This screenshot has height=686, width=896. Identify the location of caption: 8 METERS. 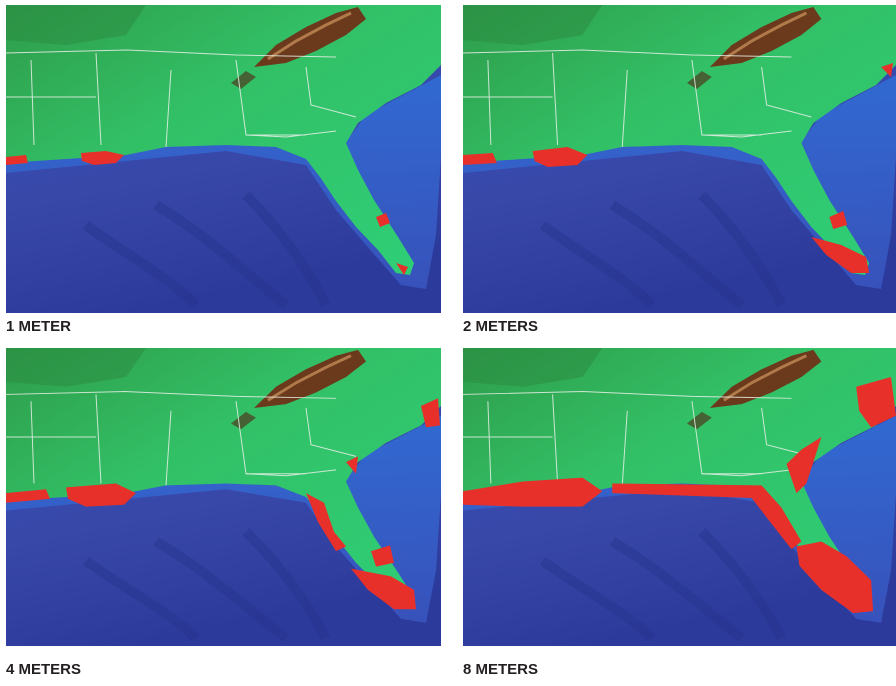
(500, 669).